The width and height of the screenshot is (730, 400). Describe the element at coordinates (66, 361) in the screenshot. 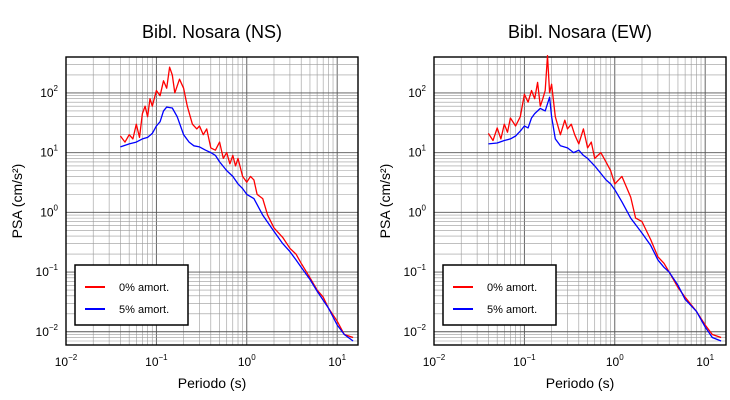

I see `chart1-x-tick-label: 10⁻²` at that location.